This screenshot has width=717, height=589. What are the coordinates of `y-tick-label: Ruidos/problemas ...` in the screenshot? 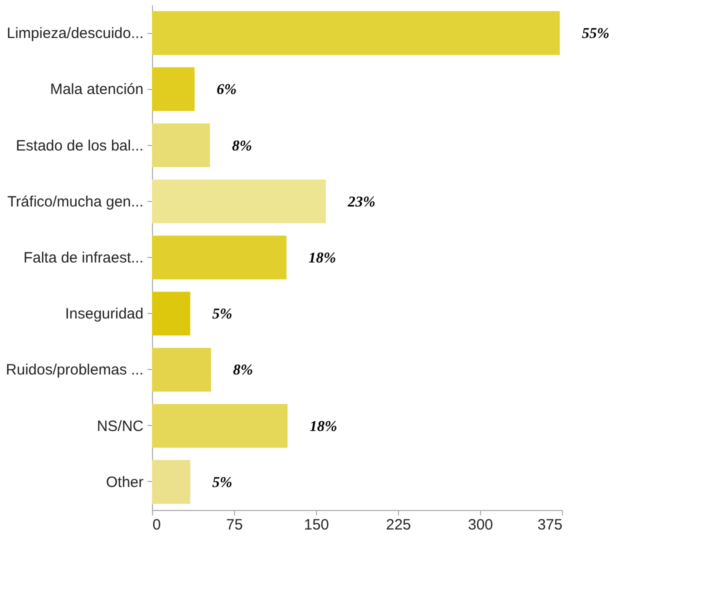 It's located at (75, 370).